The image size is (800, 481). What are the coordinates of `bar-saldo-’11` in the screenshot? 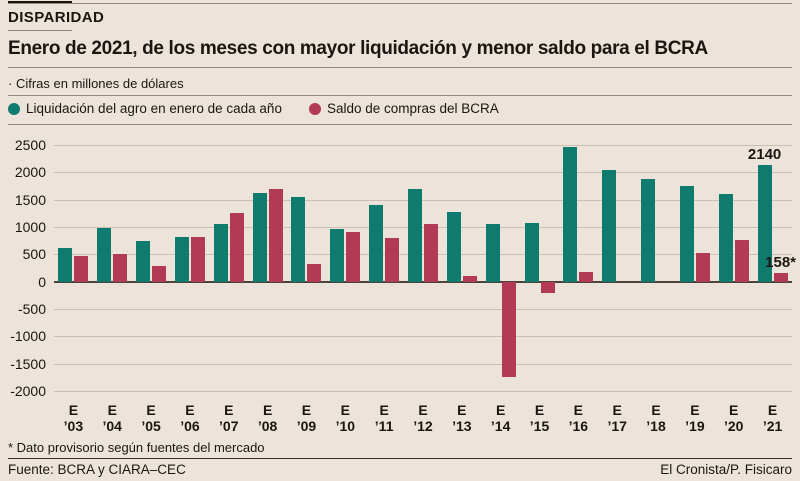 It's located at (392, 260).